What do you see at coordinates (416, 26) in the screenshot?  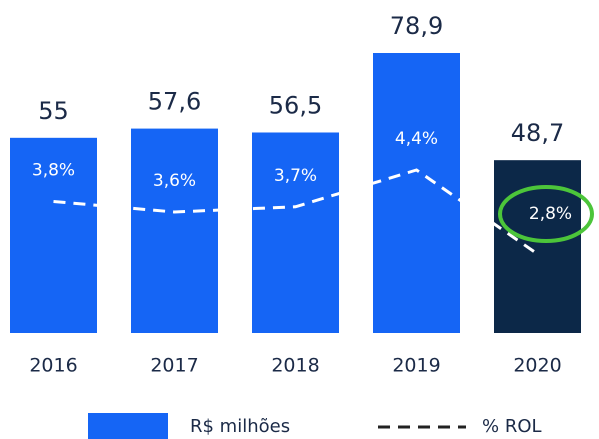 I see `bar-value-label: 78,9` at bounding box center [416, 26].